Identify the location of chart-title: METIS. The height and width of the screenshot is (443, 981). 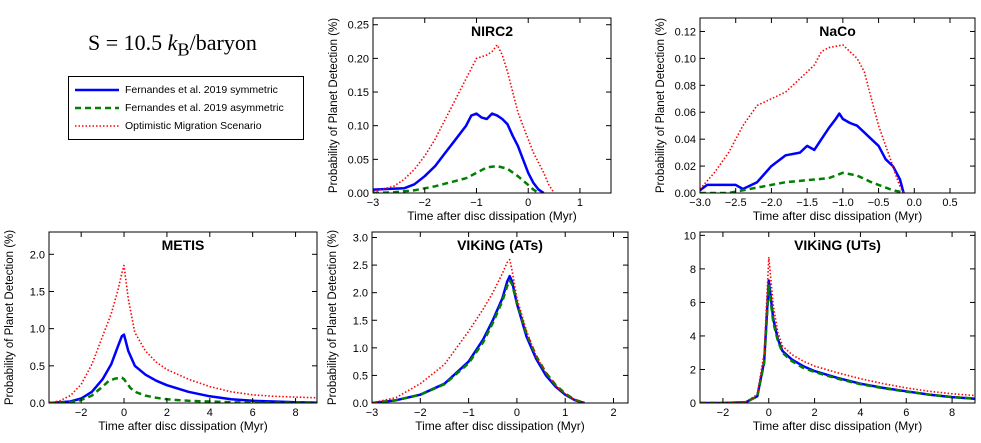
(183, 245).